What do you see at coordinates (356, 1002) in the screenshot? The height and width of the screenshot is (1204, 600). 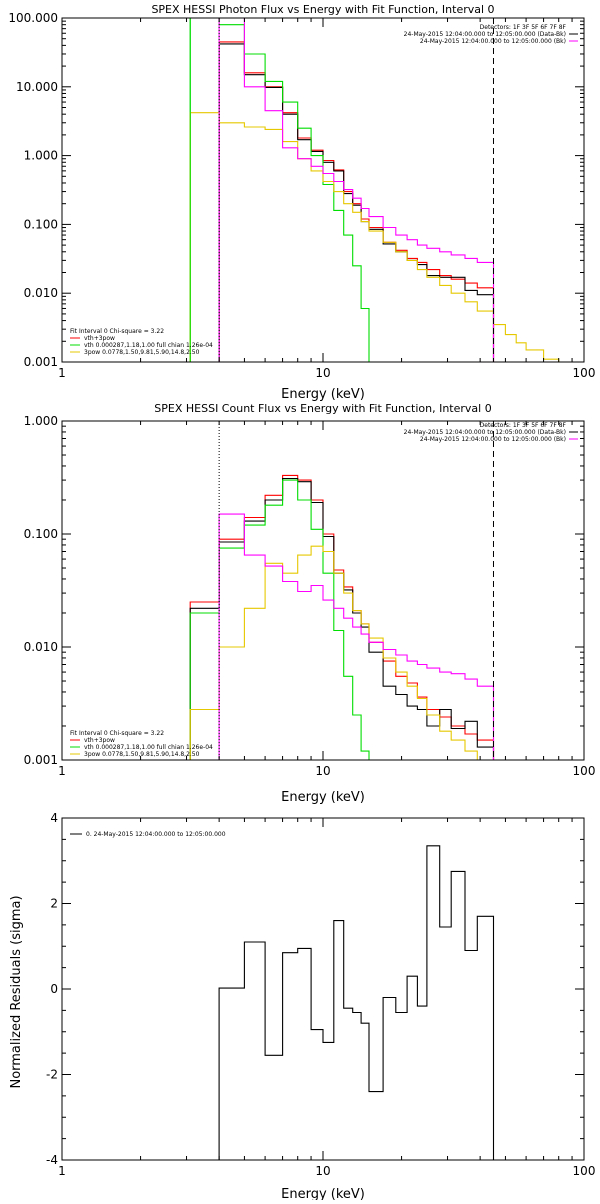 I see `series-residuals-line` at bounding box center [356, 1002].